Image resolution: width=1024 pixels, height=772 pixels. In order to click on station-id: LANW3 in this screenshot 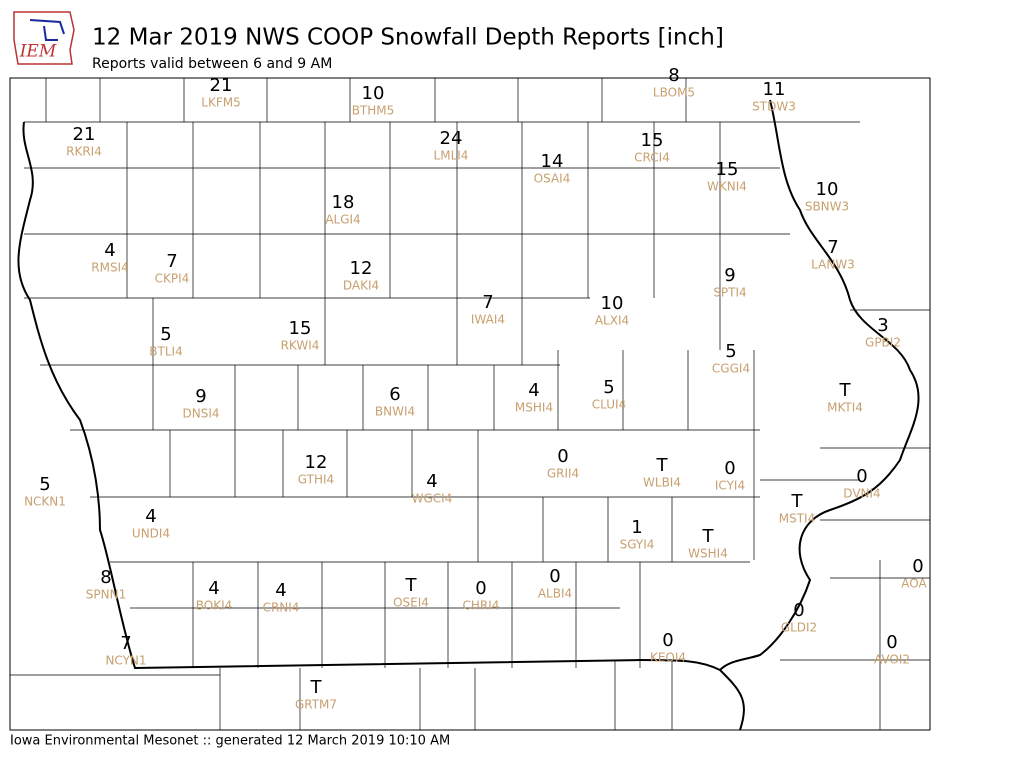, I will do `click(833, 265)`.